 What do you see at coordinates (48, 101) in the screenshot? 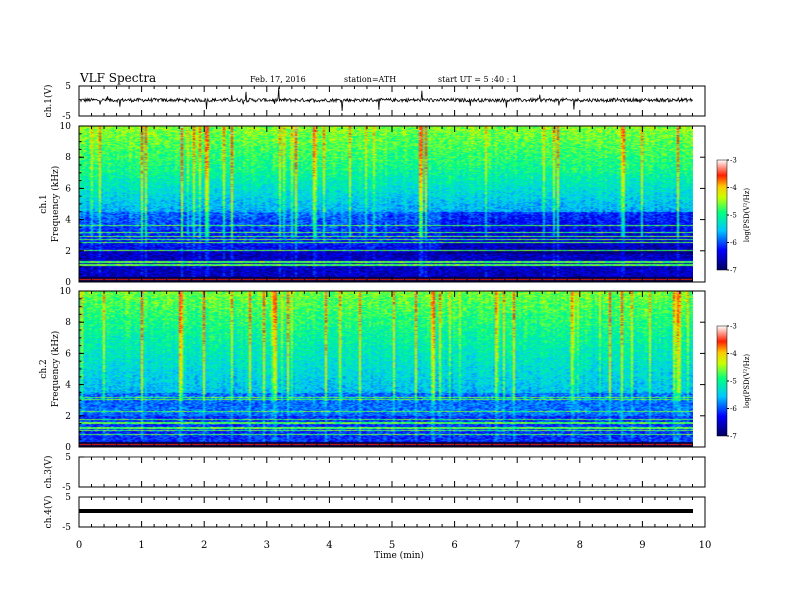
I see `y-axis-title: ch.1(V)` at bounding box center [48, 101].